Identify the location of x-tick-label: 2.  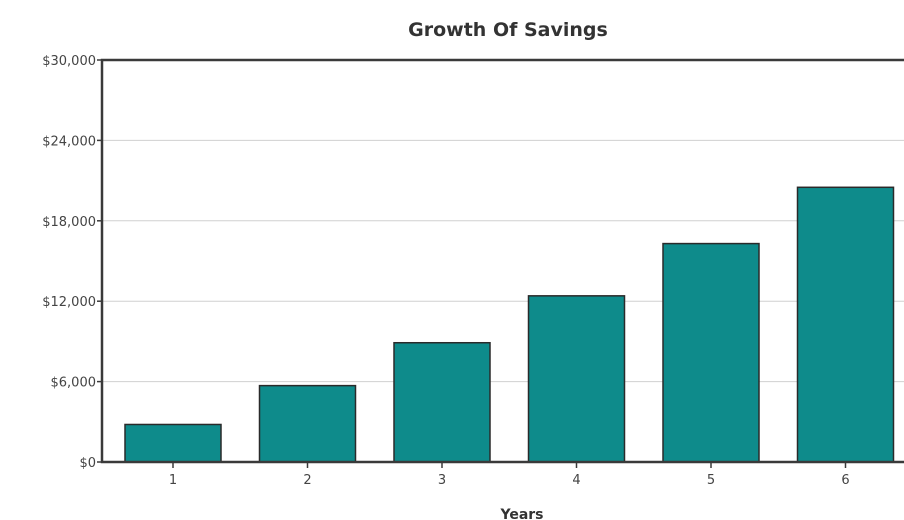
(307, 480).